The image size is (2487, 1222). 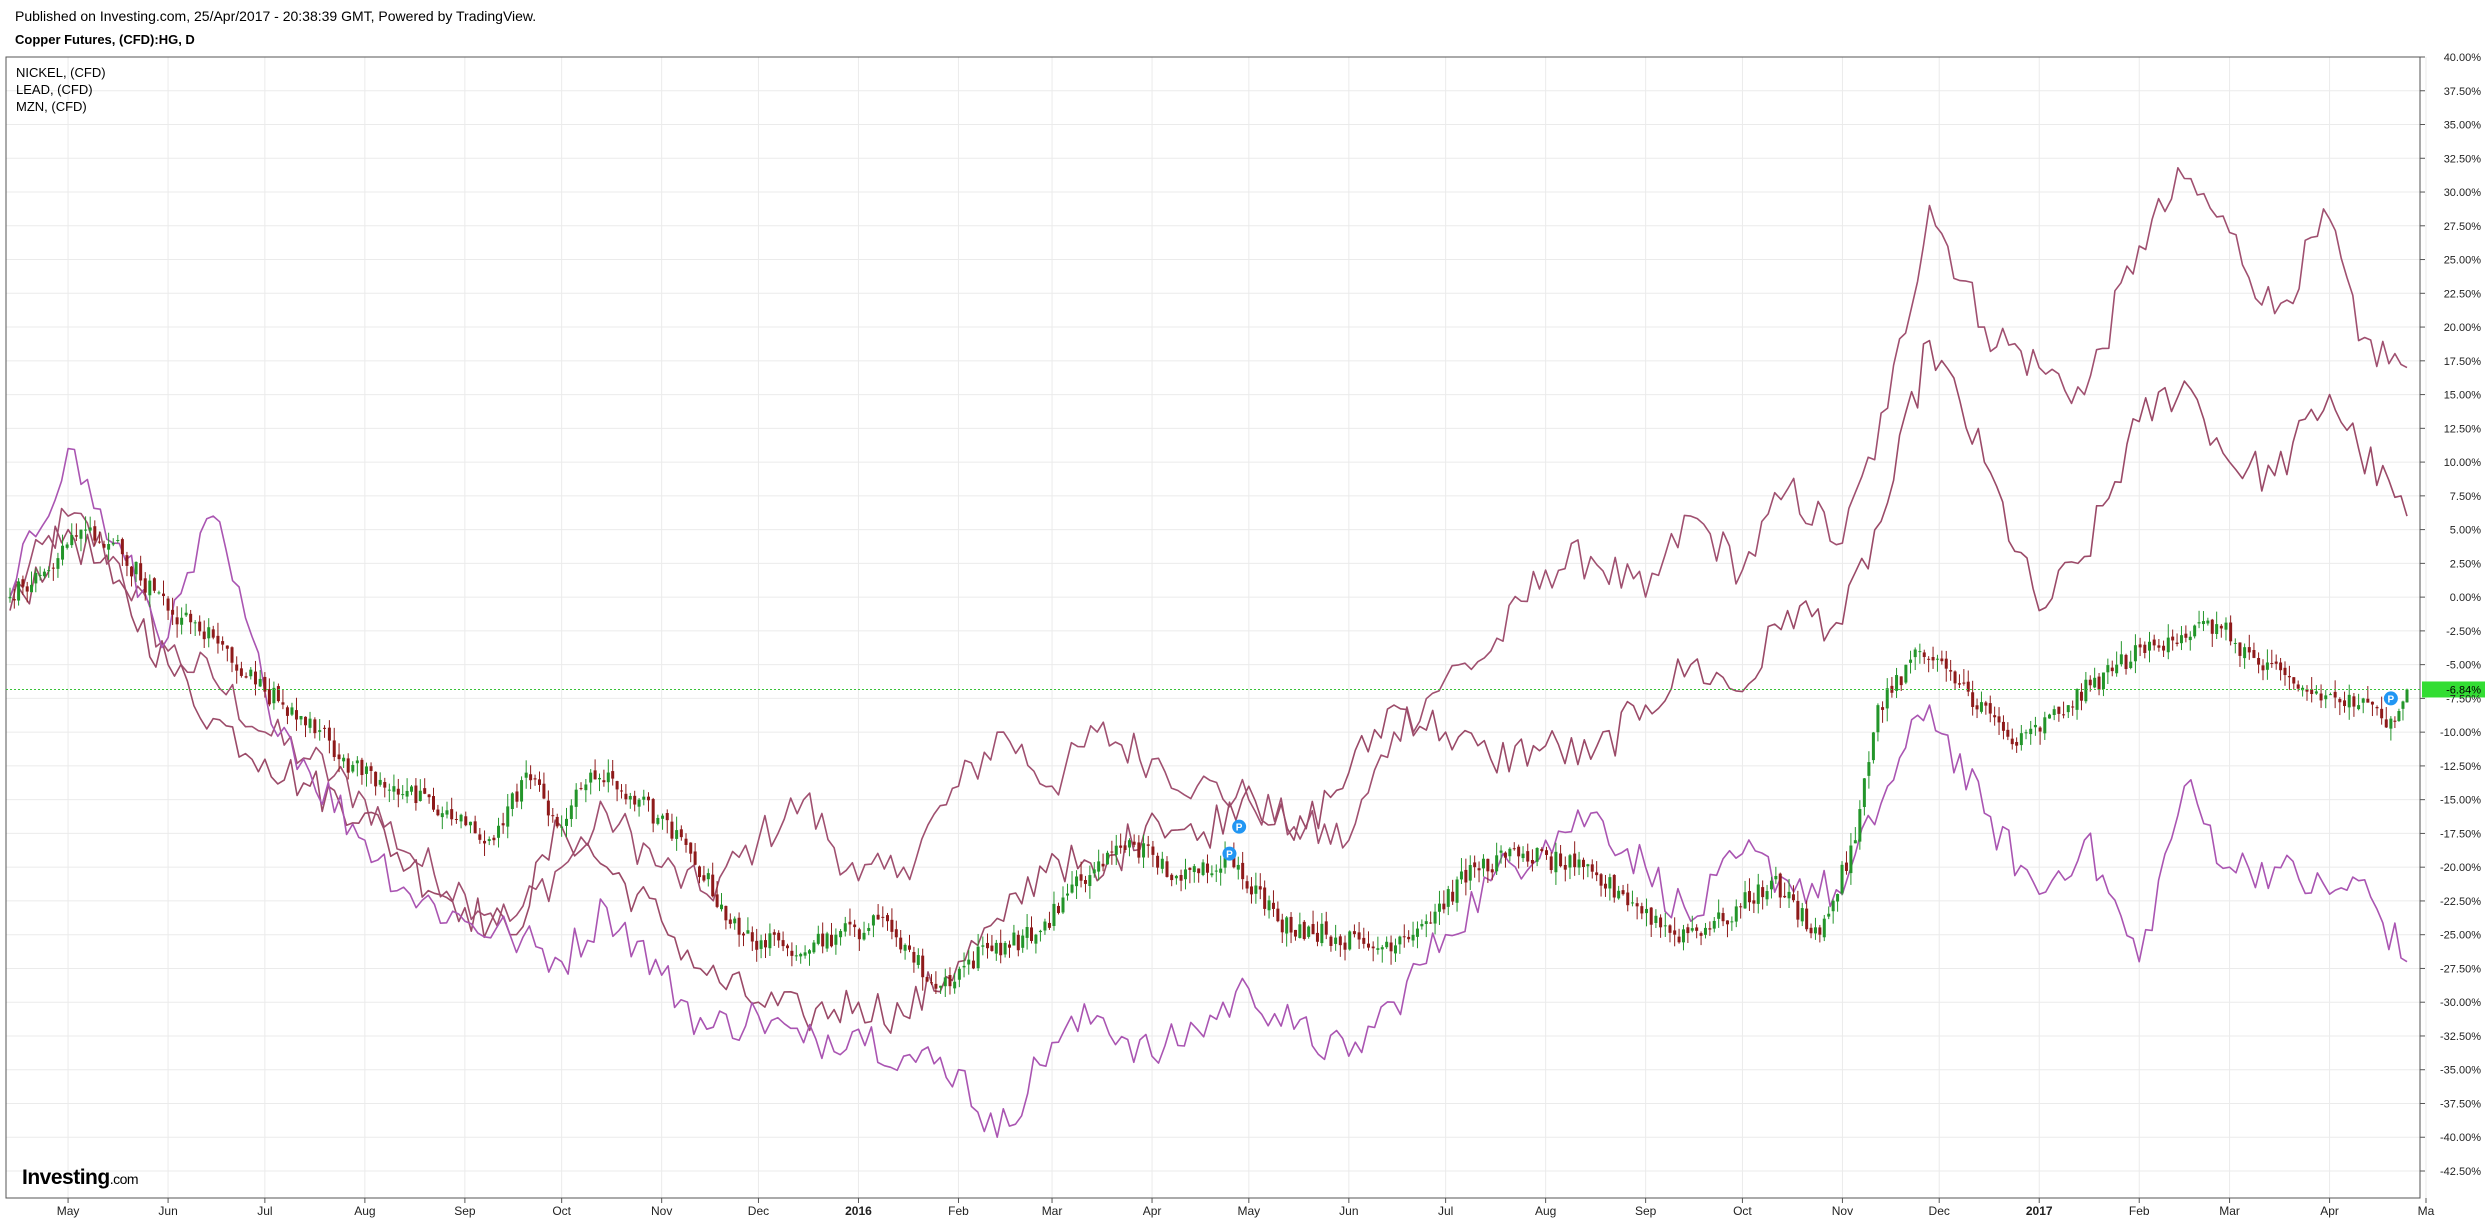 I want to click on legend-item-mzn: MZN, (CFD), so click(x=51, y=106).